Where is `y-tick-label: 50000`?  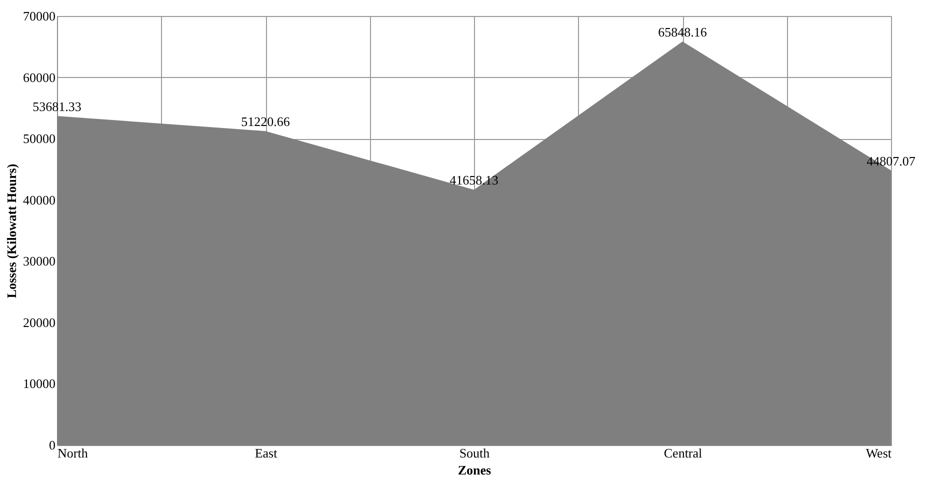 y-tick-label: 50000 is located at coordinates (39, 138).